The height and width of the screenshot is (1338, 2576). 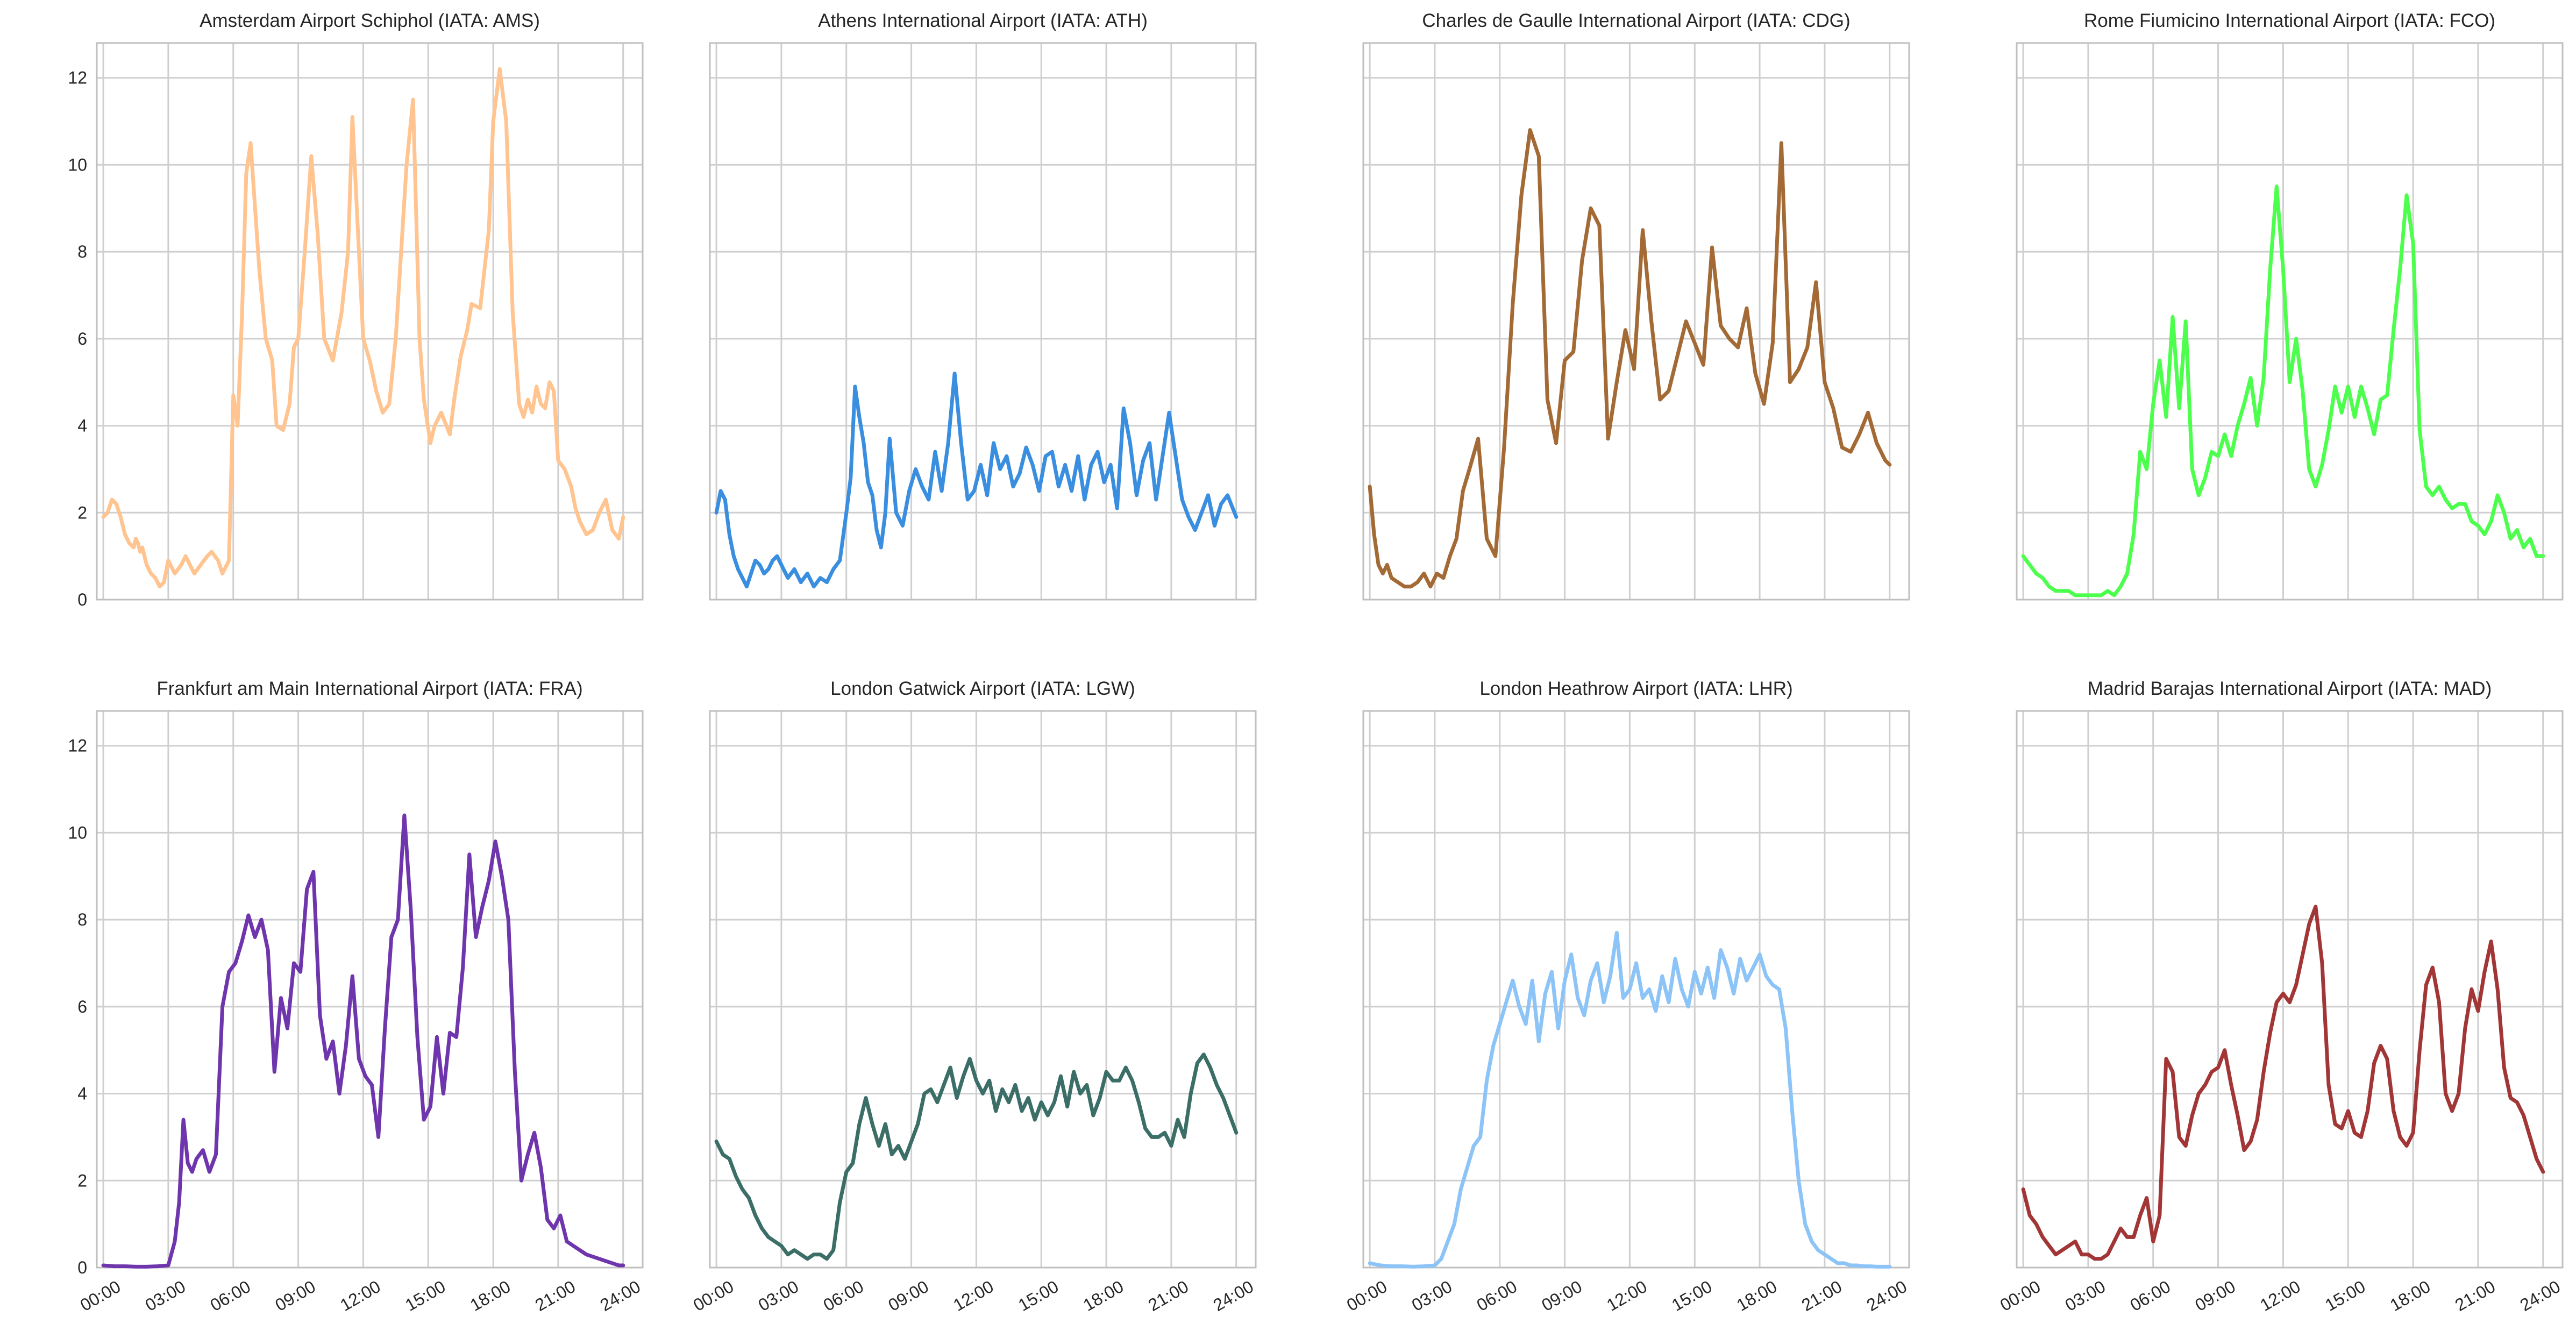 What do you see at coordinates (1636, 688) in the screenshot?
I see `subplot-title: London Heathrow Airport (IATA: LHR)` at bounding box center [1636, 688].